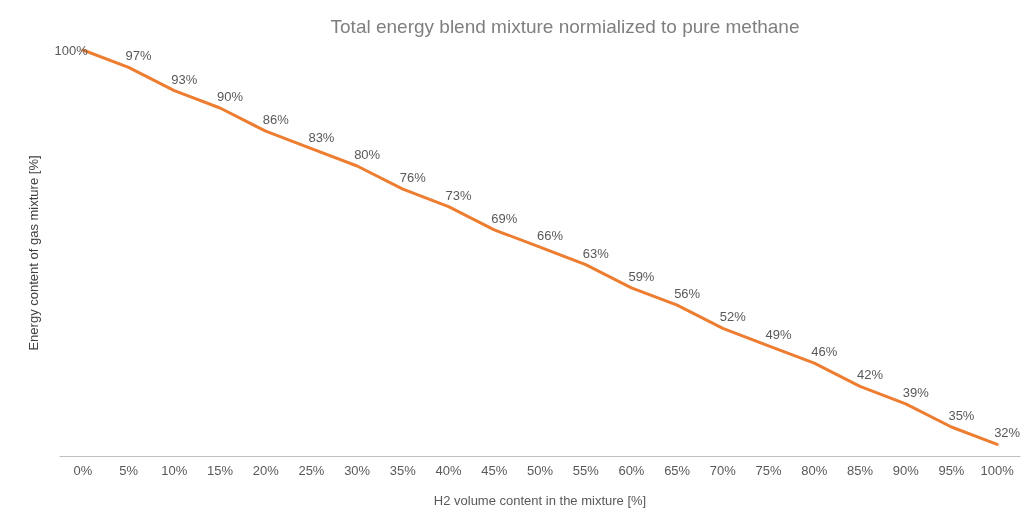 This screenshot has width=1035, height=531. I want to click on x-tick-label: 70%, so click(723, 470).